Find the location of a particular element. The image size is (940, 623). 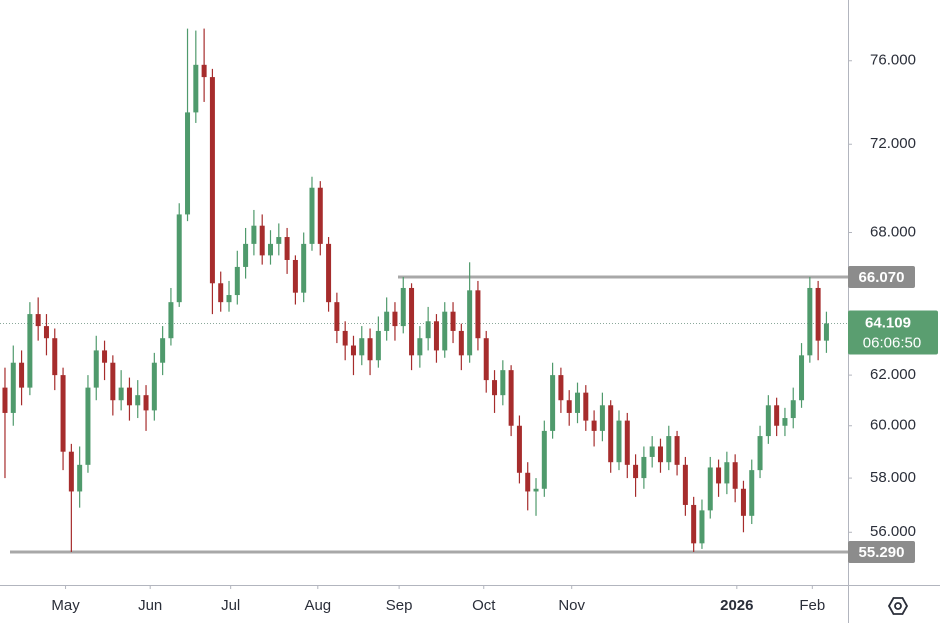

x-tick-label: Jul is located at coordinates (230, 605).